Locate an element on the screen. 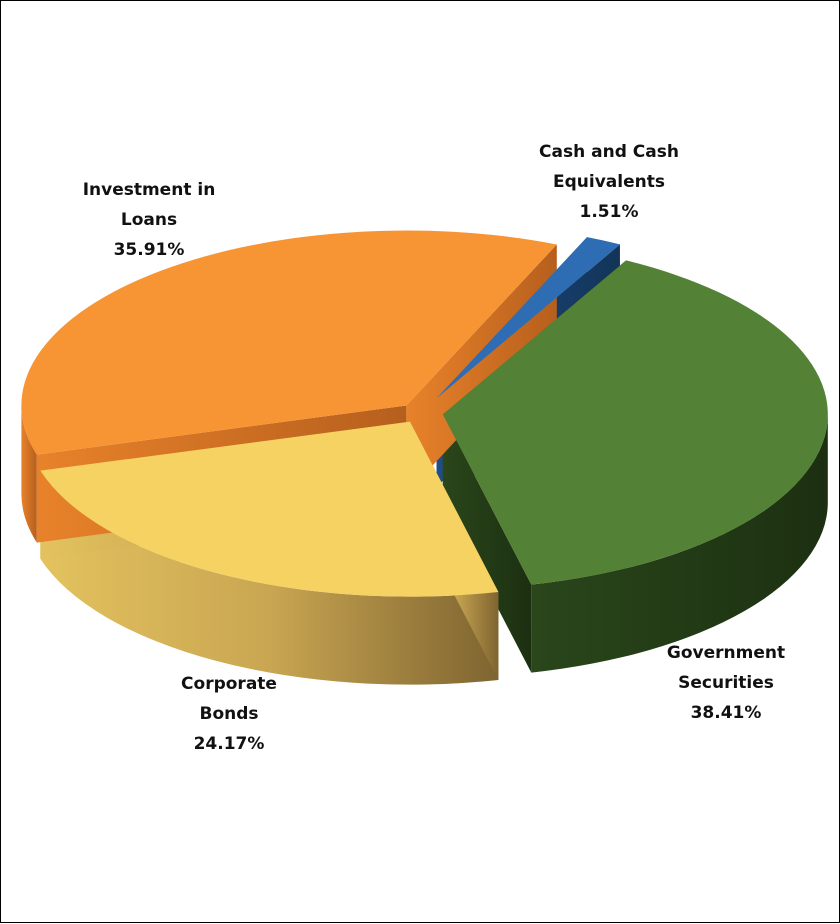 The height and width of the screenshot is (924, 840). slice-category-label: Government is located at coordinates (726, 653).